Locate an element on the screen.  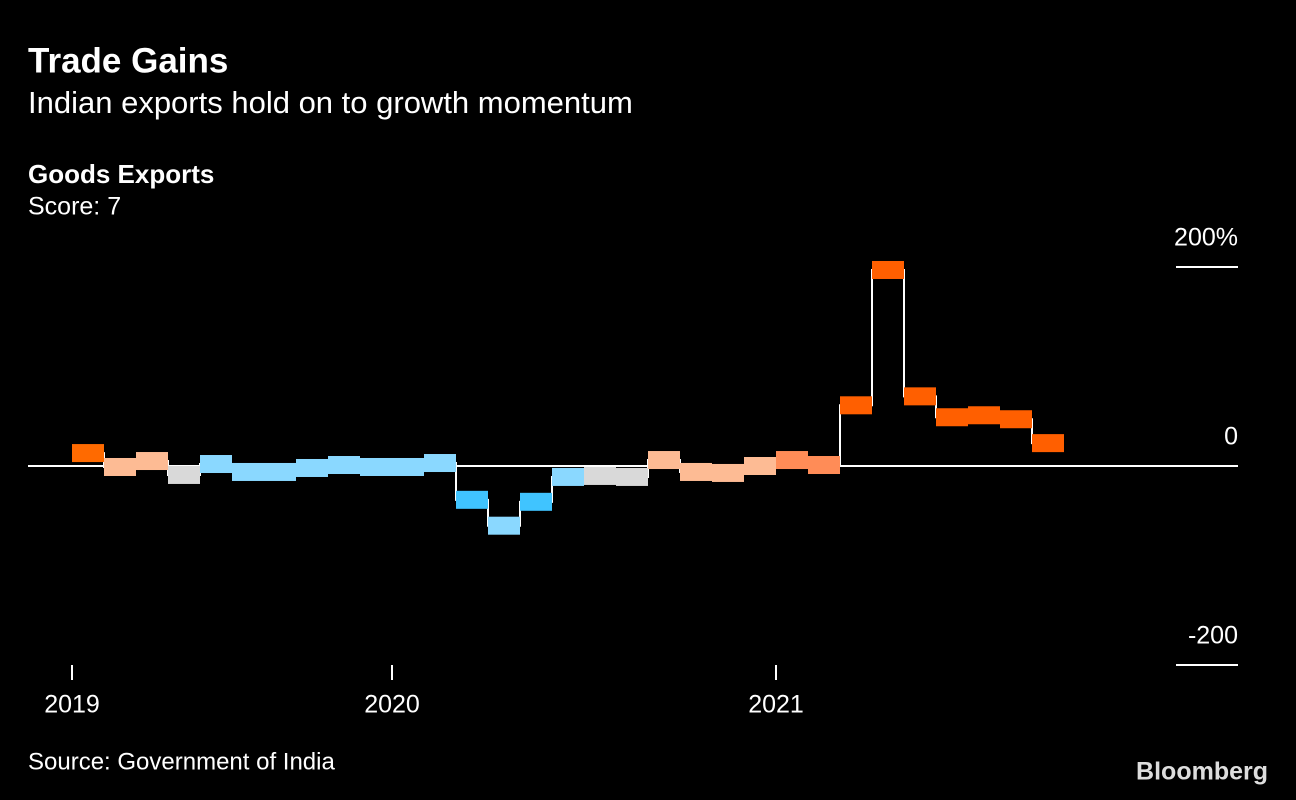
x-tick-label: 2021 is located at coordinates (776, 705).